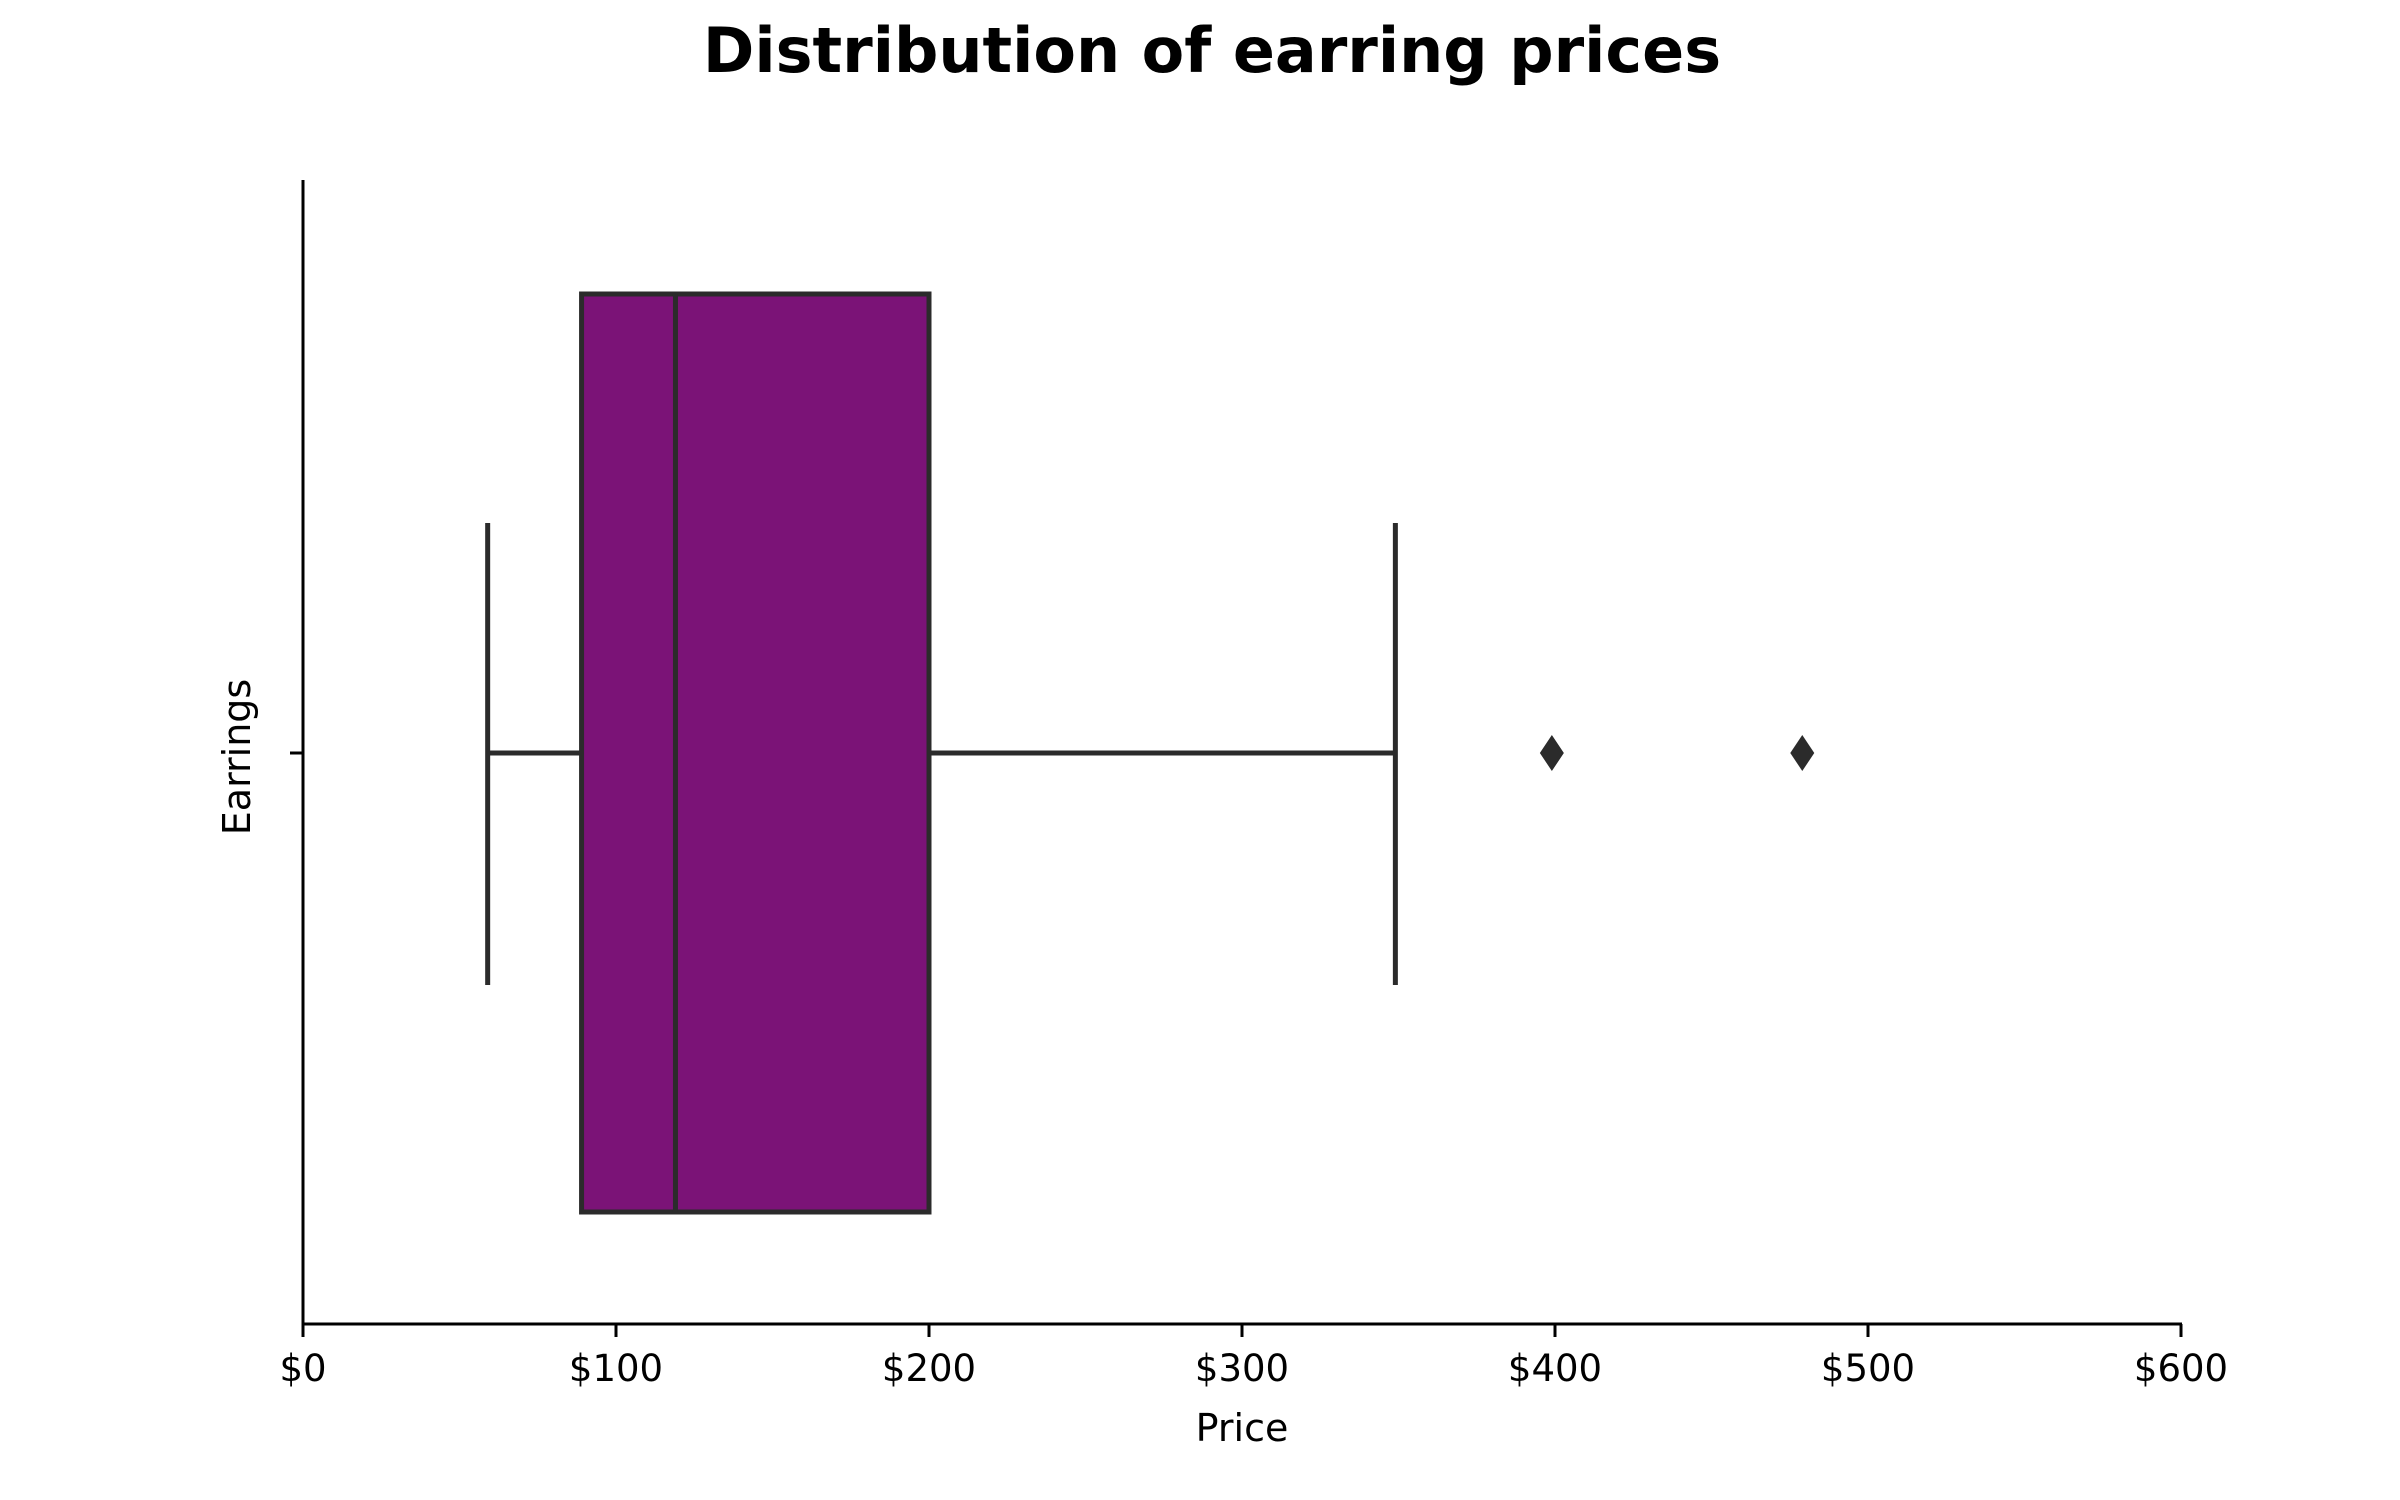 The width and height of the screenshot is (2400, 1500). Describe the element at coordinates (237, 757) in the screenshot. I see `y-axis-label: Earrings` at that location.